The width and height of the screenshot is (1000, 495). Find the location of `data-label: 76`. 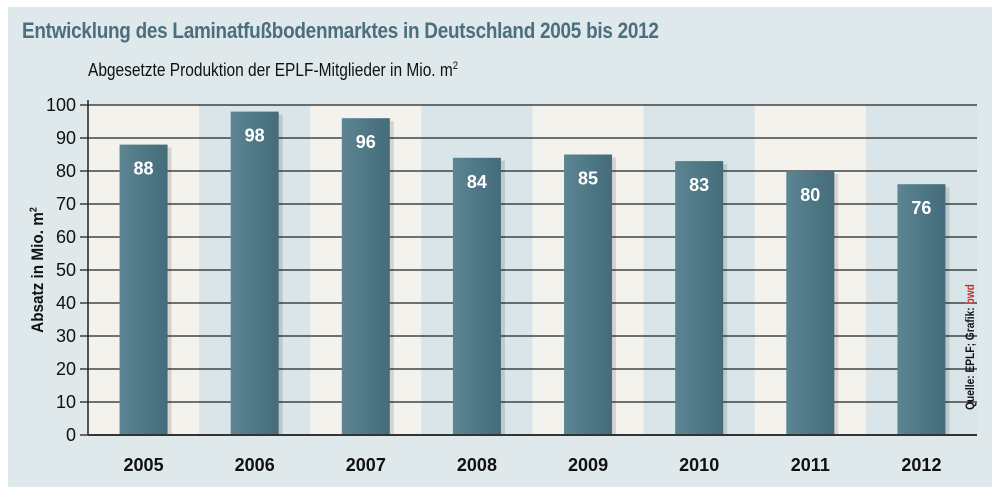

data-label: 76 is located at coordinates (921, 208).